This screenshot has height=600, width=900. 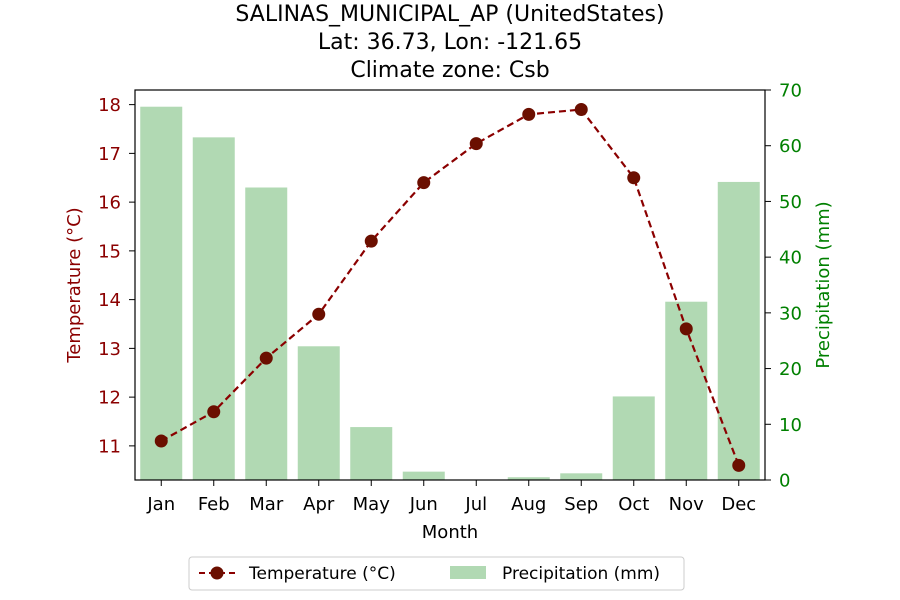 I want to click on y-right-tick-label-50: 50, so click(x=790, y=202).